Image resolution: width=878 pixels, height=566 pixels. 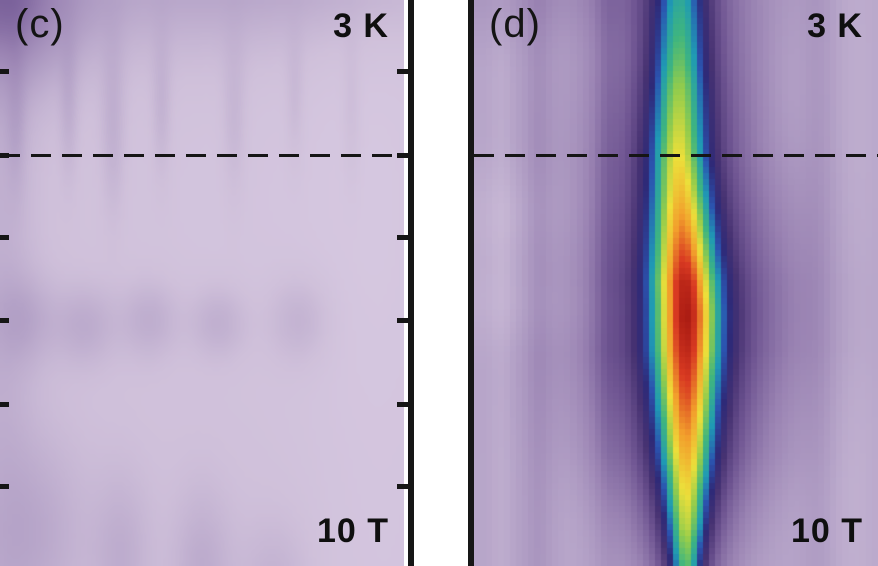 I want to click on panel-d-label: (d), so click(x=515, y=24).